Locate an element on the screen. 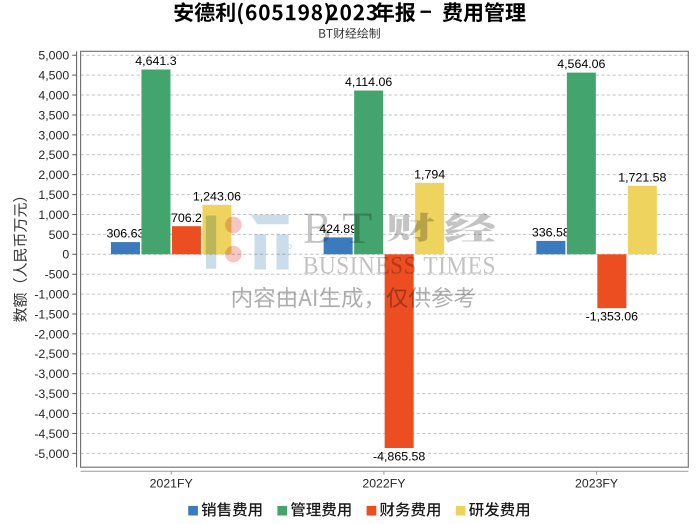  svg-text: 4,564.06 is located at coordinates (581, 64).